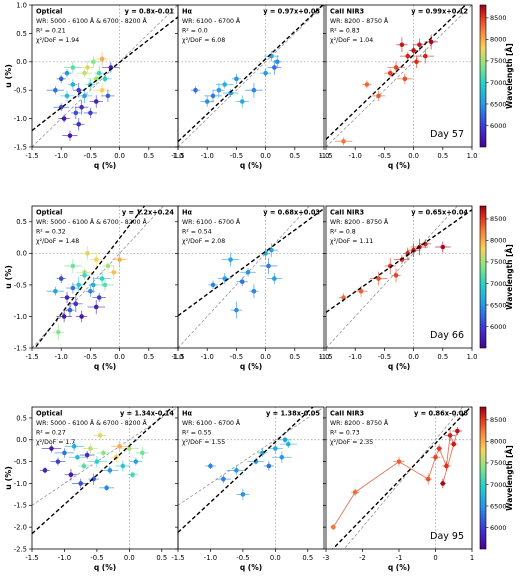 The height and width of the screenshot is (577, 520). Describe the element at coordinates (51, 433) in the screenshot. I see `r-squared: R² = 0.27` at that location.